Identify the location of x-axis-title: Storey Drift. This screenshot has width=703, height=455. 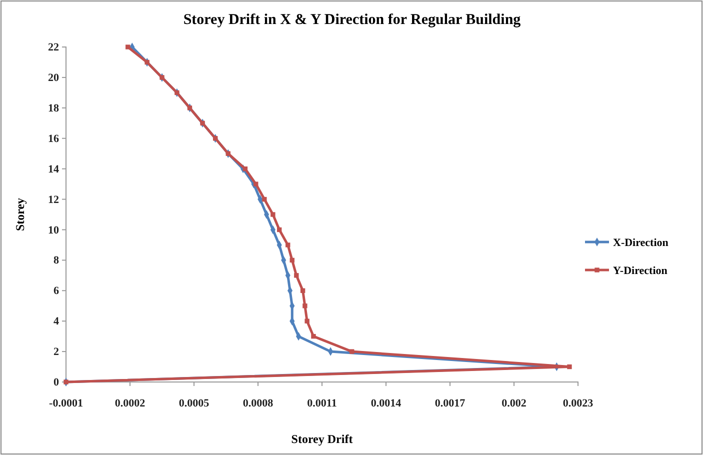
(322, 439).